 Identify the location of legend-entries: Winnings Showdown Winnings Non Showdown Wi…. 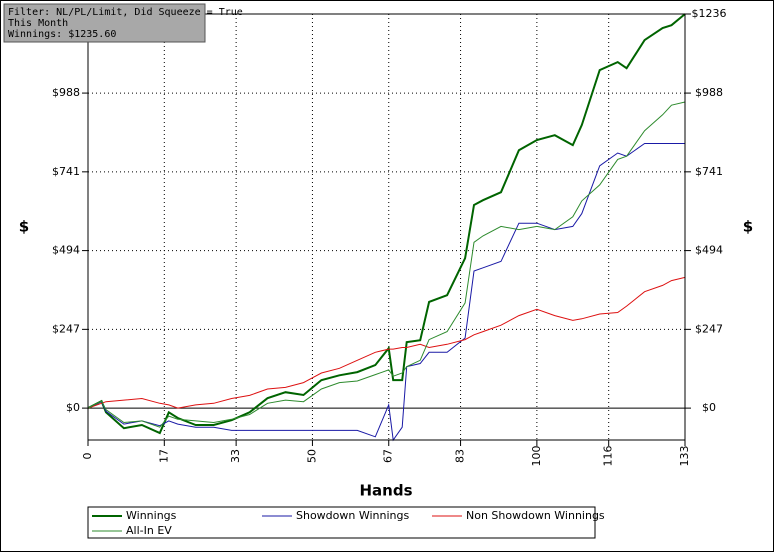
(348, 523).